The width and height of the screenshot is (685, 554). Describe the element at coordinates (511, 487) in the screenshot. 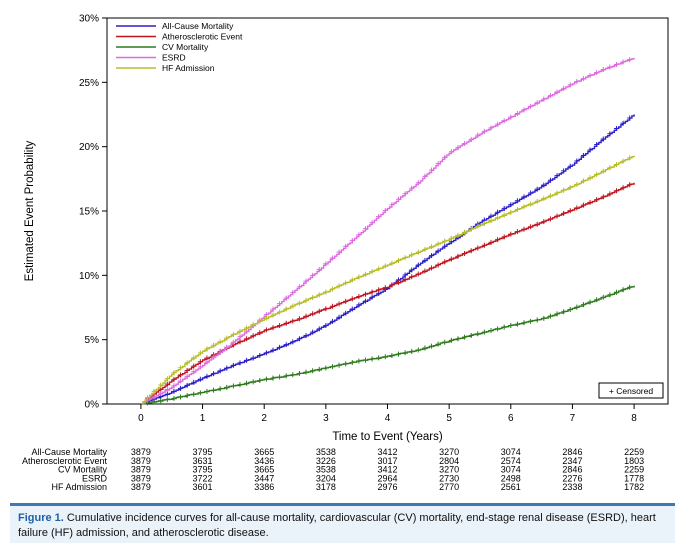

I see `risk-value: 2561` at that location.